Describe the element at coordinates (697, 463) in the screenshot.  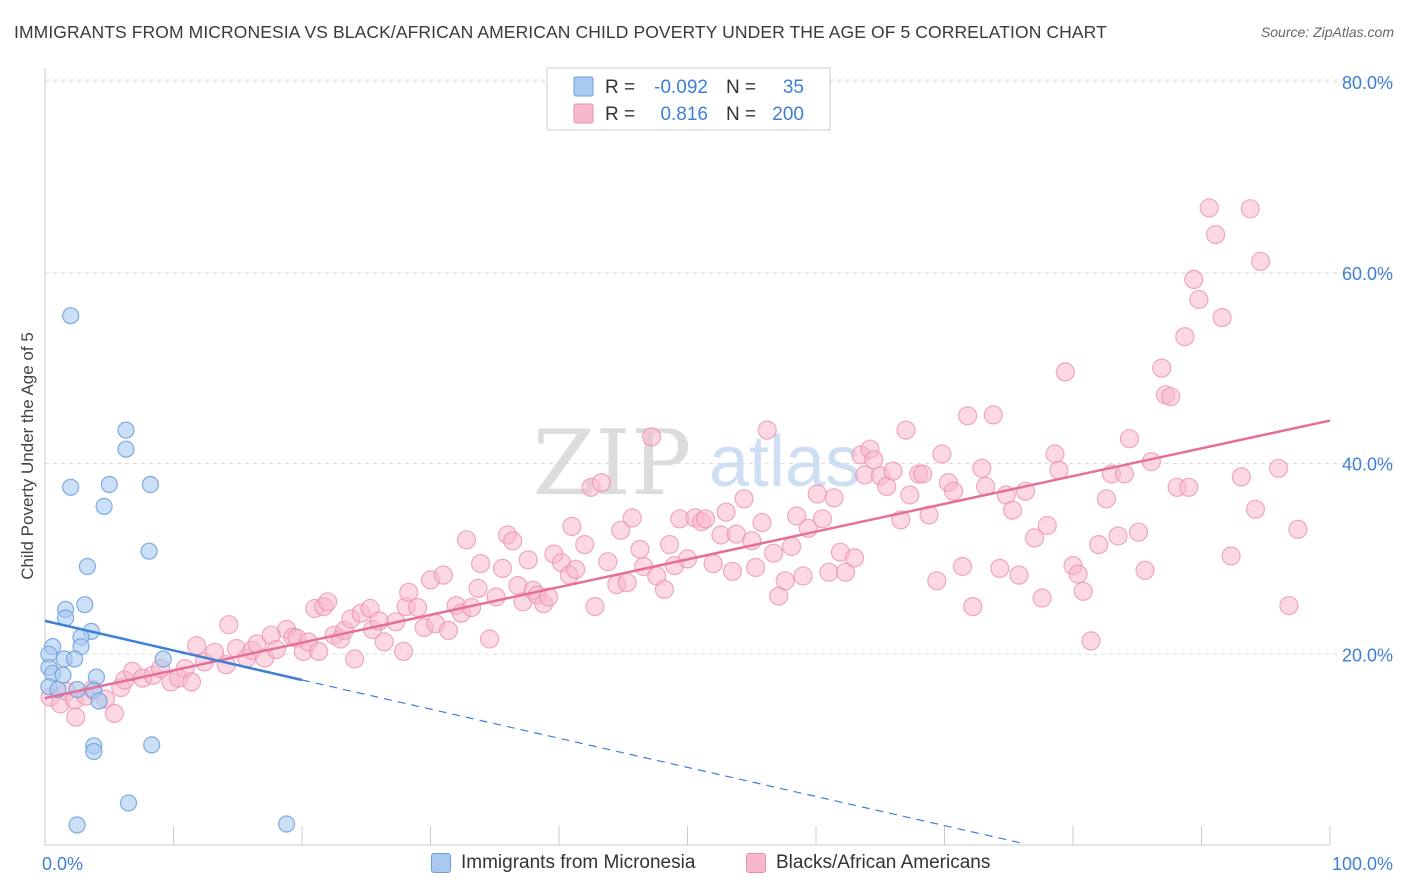
I see `zipatlas-watermark: ZIP atlas` at that location.